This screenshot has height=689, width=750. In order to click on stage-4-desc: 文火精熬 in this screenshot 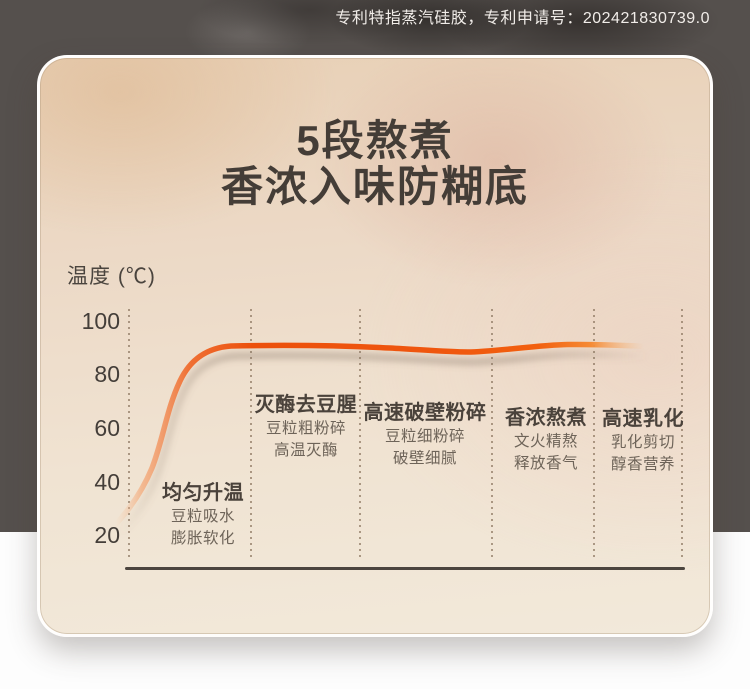, I will do `click(545, 441)`.